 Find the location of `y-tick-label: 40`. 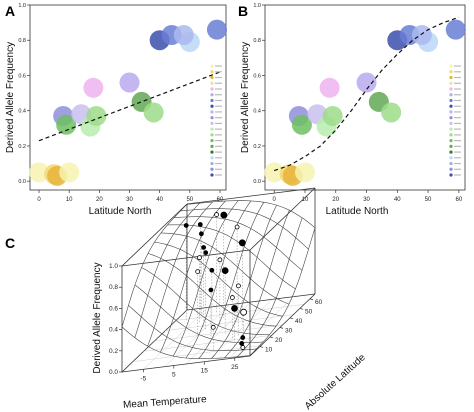

y-tick-label: 40 is located at coordinates (299, 321).